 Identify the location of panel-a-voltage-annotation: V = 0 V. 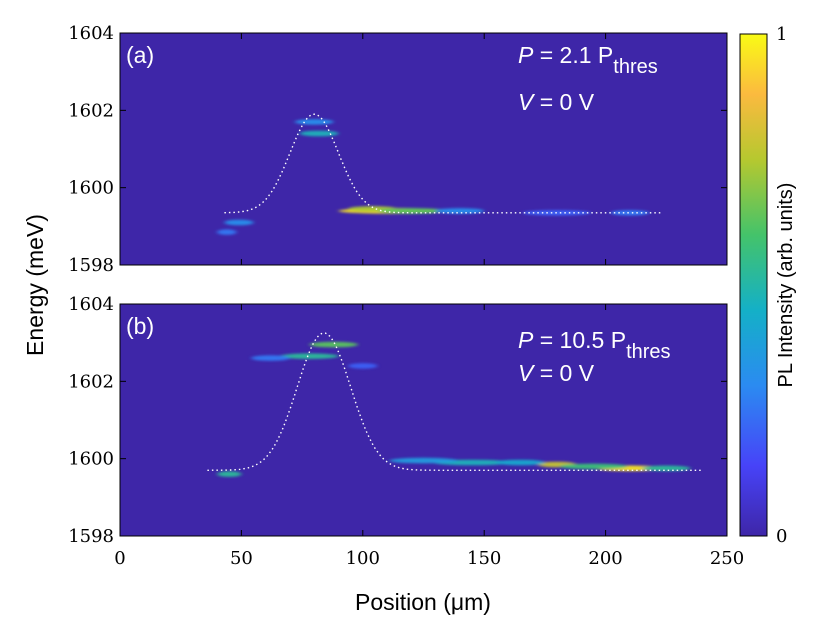
(556, 102).